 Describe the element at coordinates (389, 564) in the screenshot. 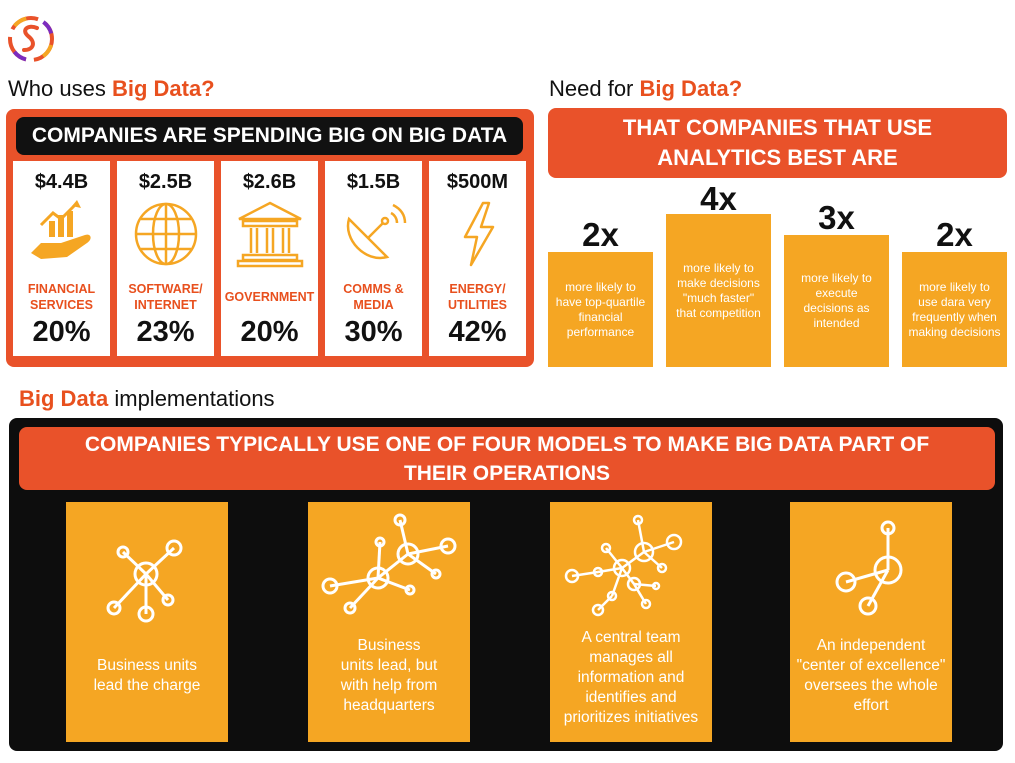

I see `double-network-nodes-icon` at that location.